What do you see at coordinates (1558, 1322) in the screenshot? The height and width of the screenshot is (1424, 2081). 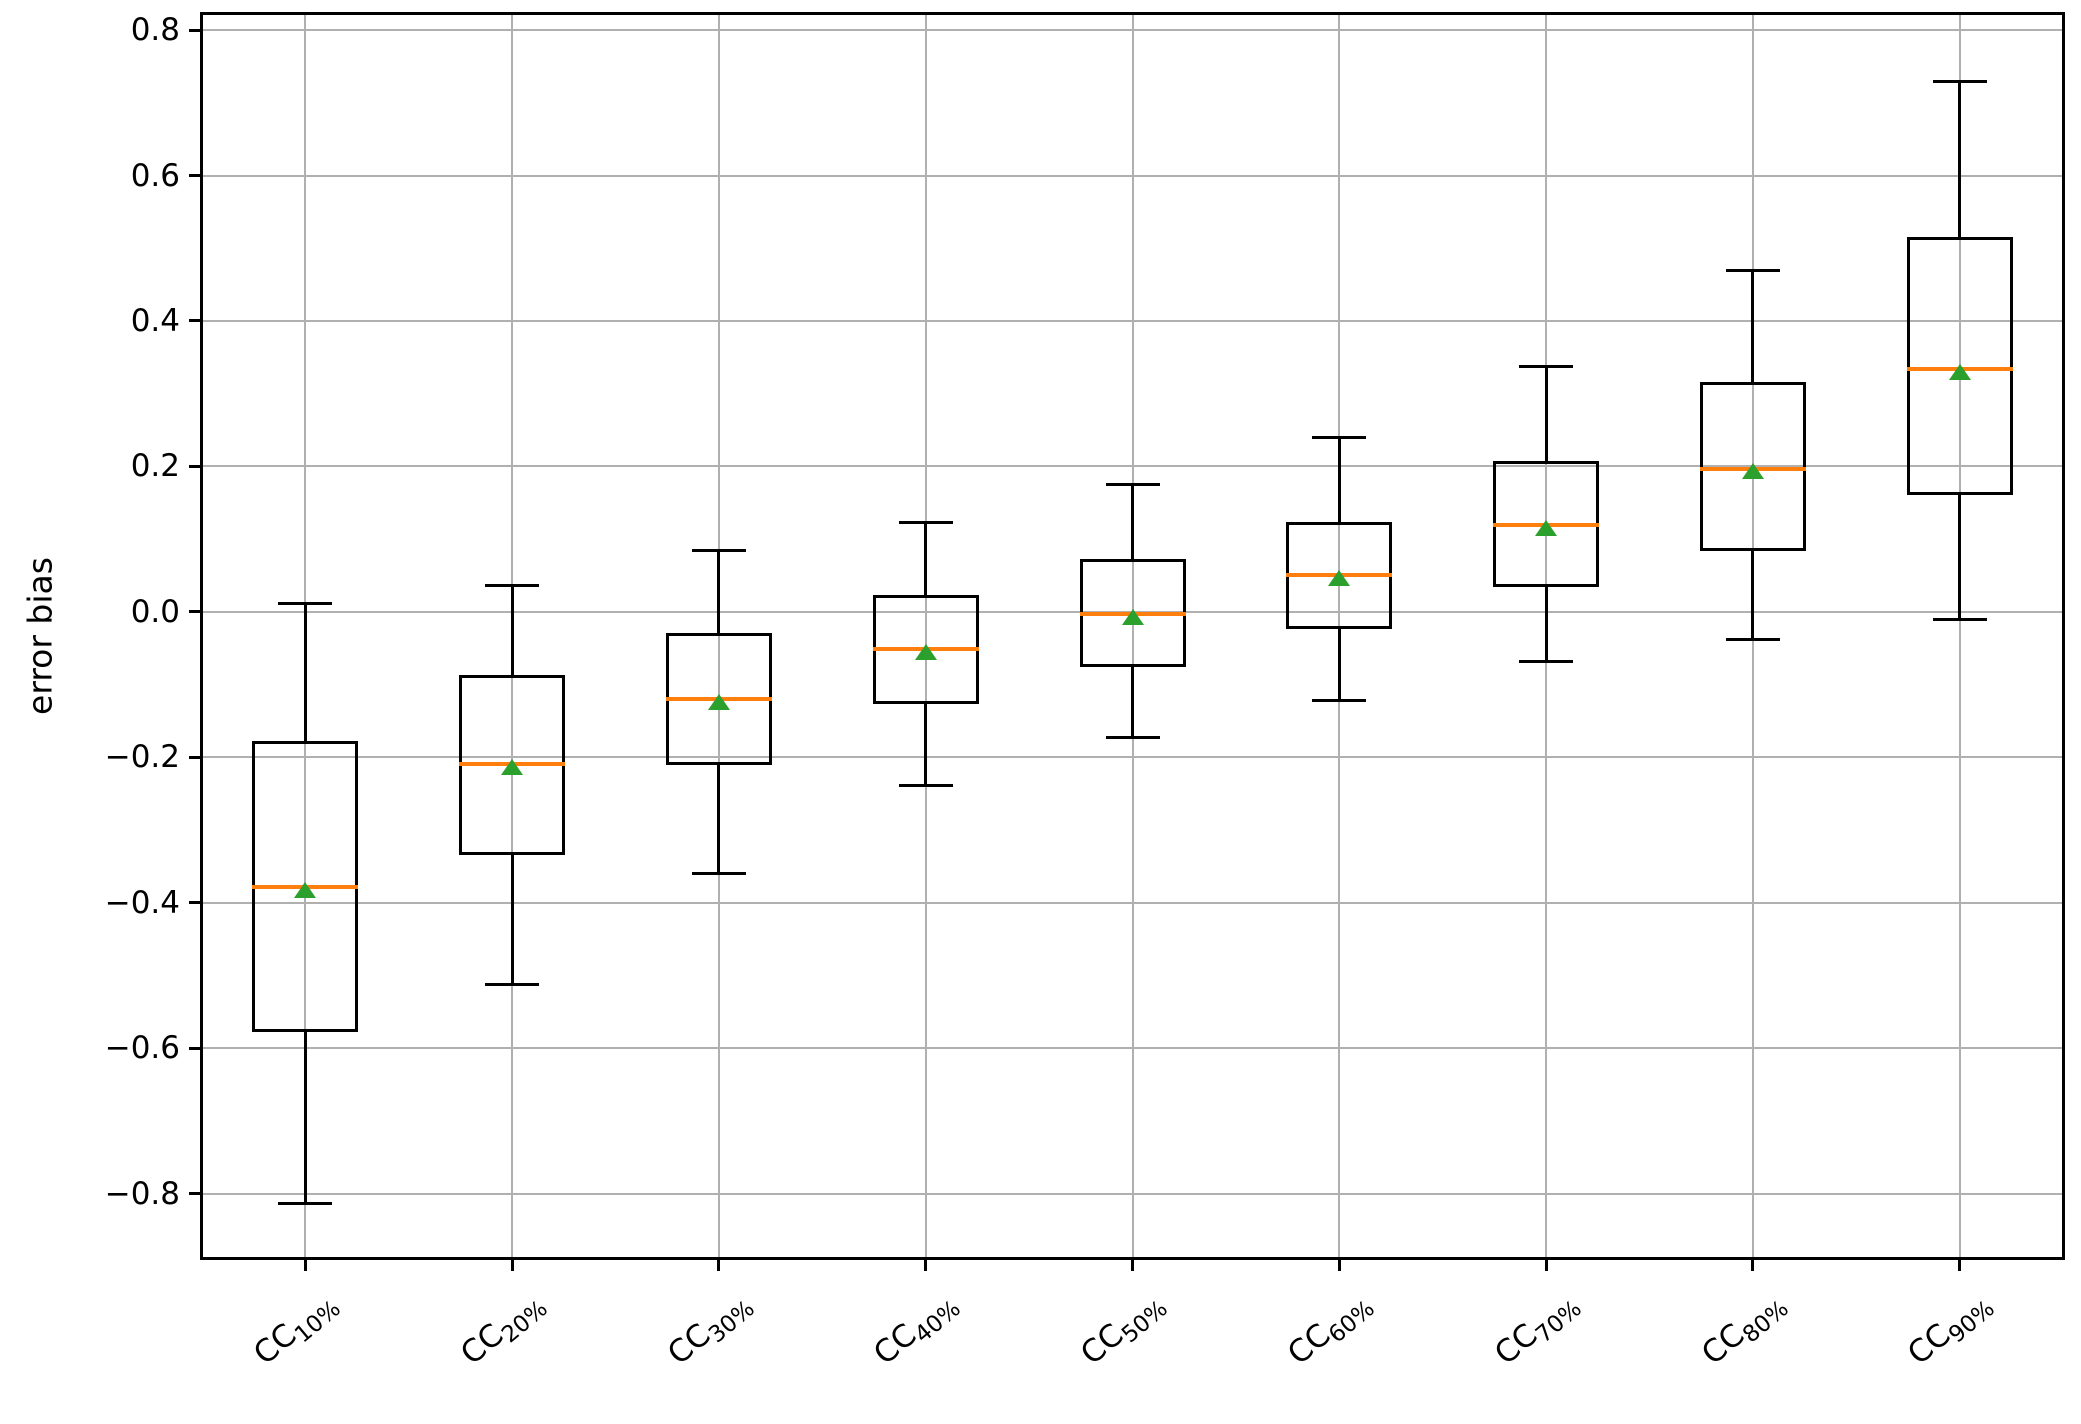 I see `x-tick-label-subscript: 70%` at bounding box center [1558, 1322].